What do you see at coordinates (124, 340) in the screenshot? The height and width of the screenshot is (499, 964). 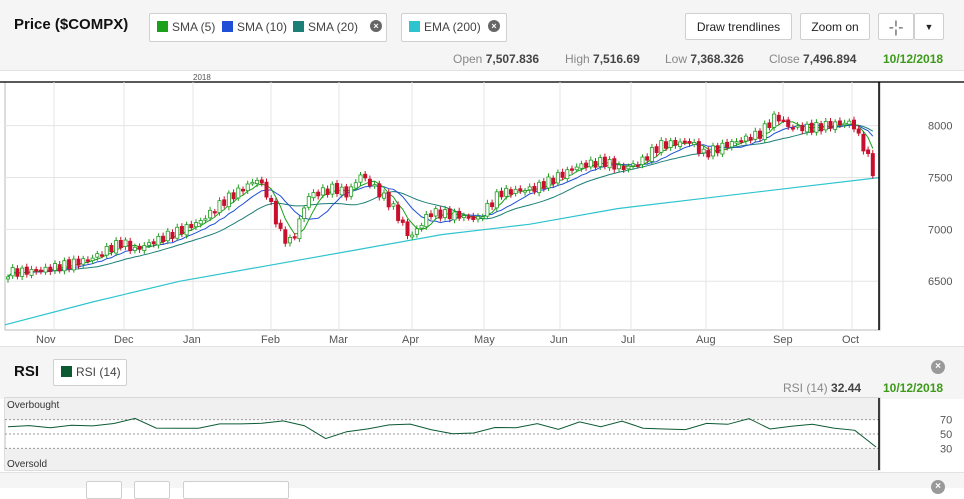 I see `x-tick-label: Dec` at bounding box center [124, 340].